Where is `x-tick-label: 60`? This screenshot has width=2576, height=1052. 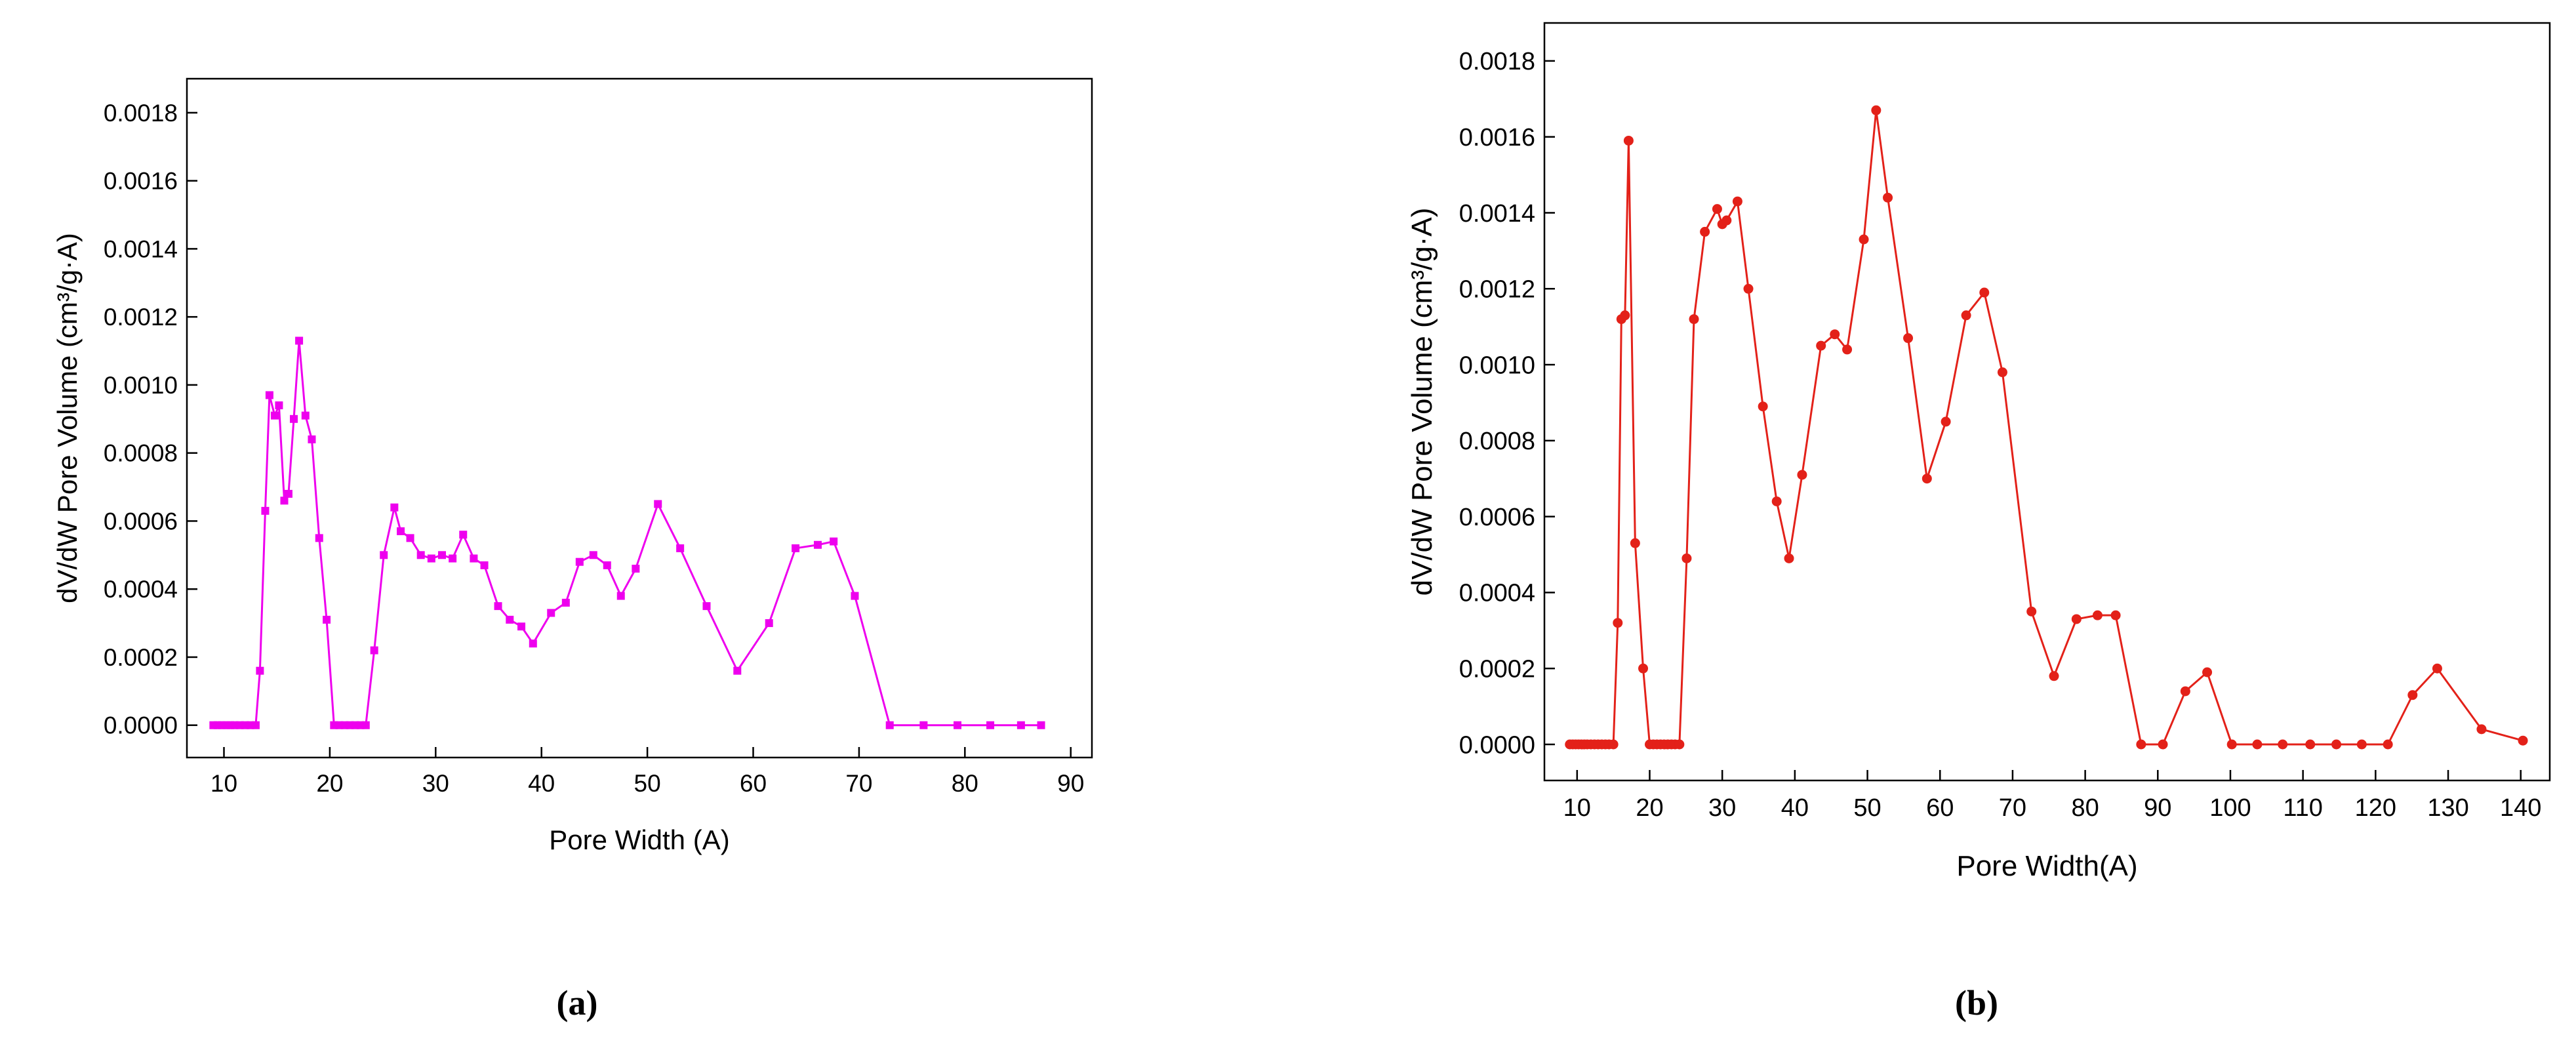 x-tick-label: 60 is located at coordinates (753, 784).